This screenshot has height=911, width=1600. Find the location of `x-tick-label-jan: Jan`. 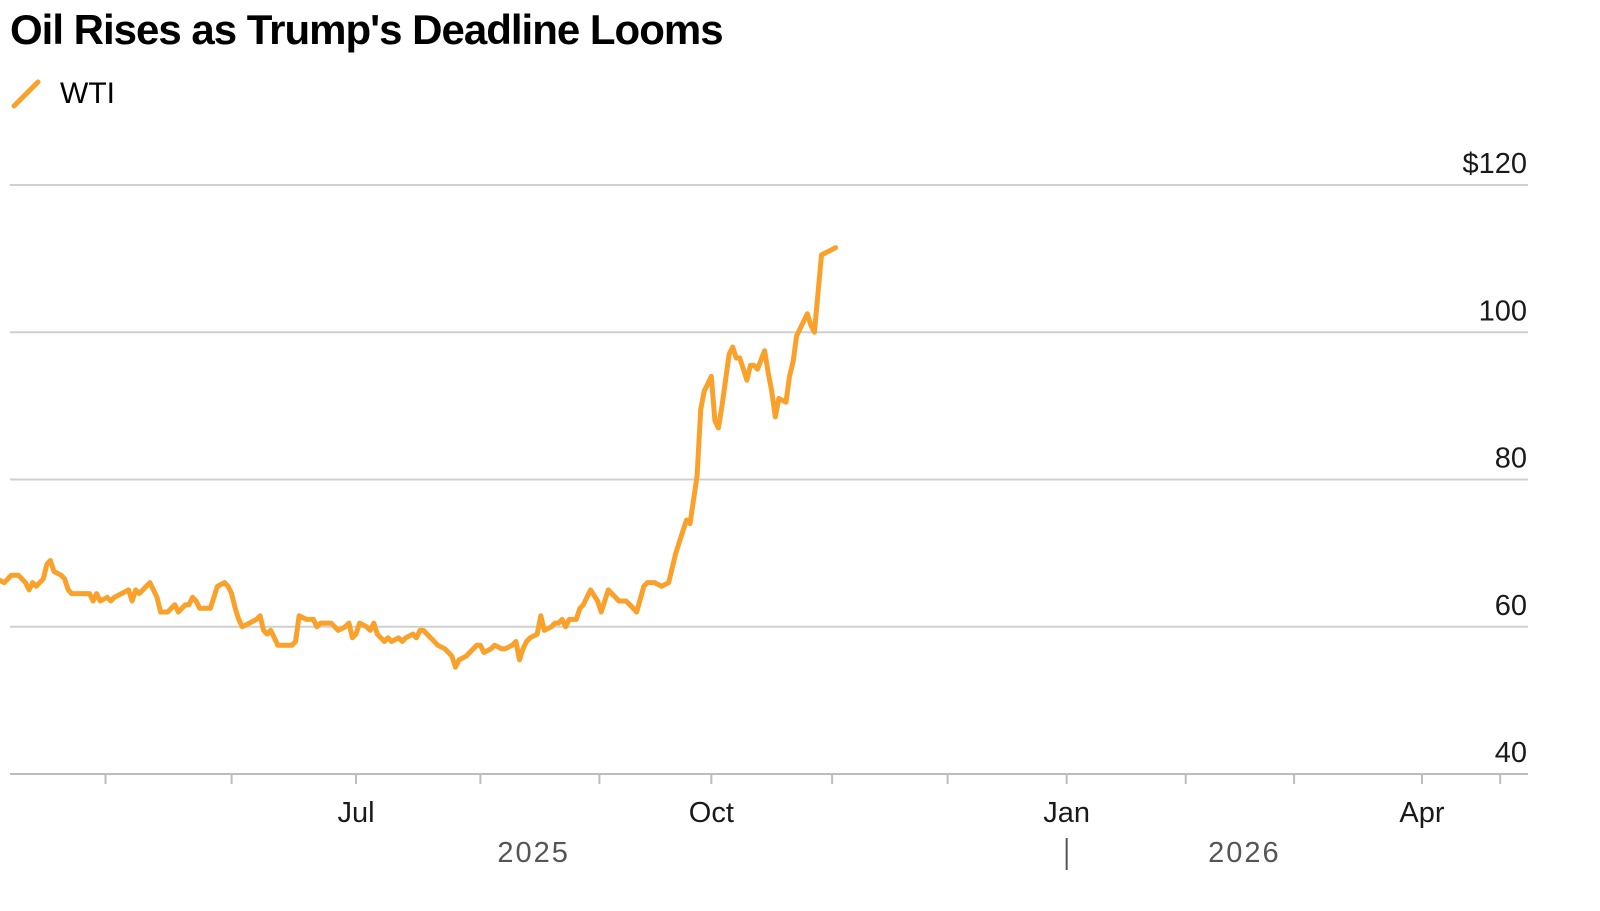

x-tick-label-jan: Jan is located at coordinates (1066, 813).